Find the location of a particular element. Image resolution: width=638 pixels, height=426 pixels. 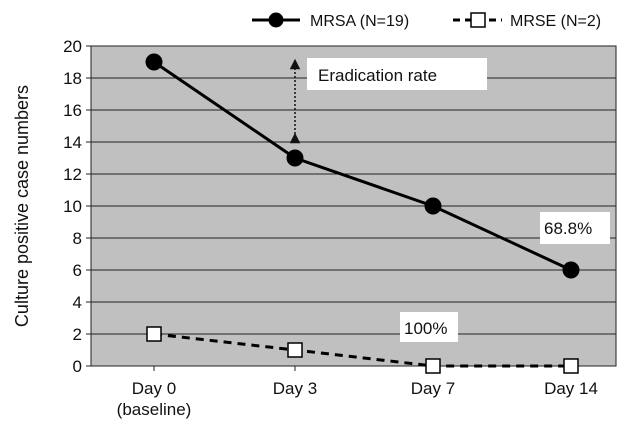

y-tick-label: 10 is located at coordinates (72, 206).